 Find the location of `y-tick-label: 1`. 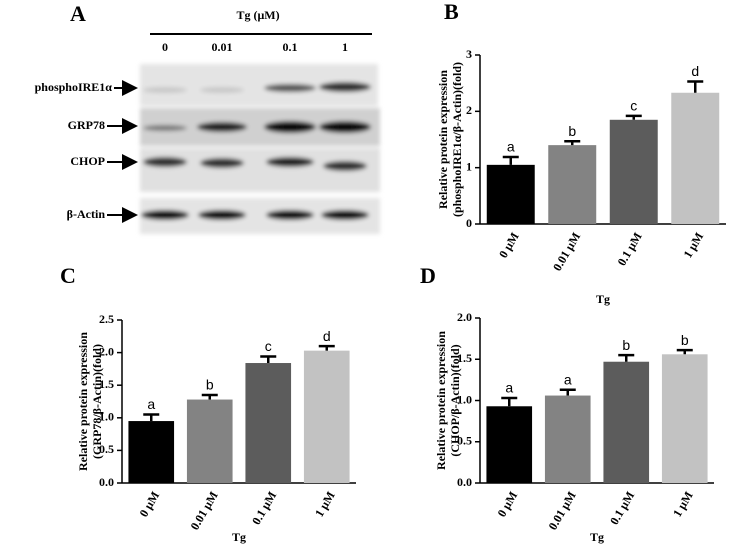

y-tick-label: 1 is located at coordinates (469, 166).